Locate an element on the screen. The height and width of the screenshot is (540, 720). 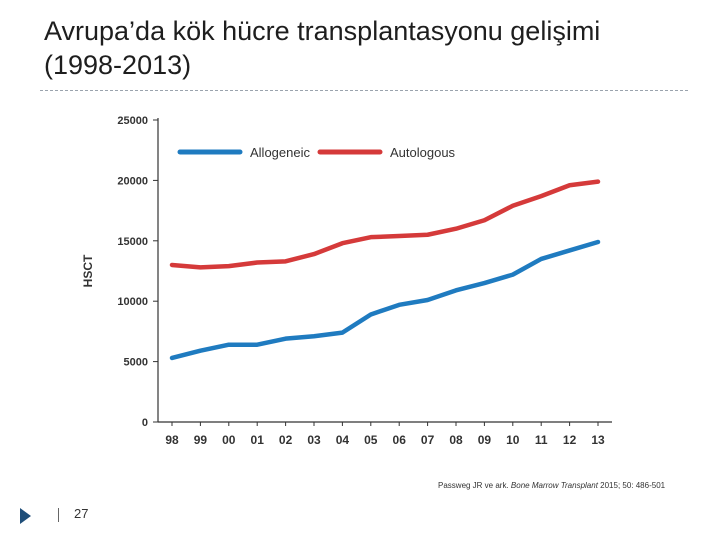
y-tick-label: 5000 is located at coordinates (136, 363).